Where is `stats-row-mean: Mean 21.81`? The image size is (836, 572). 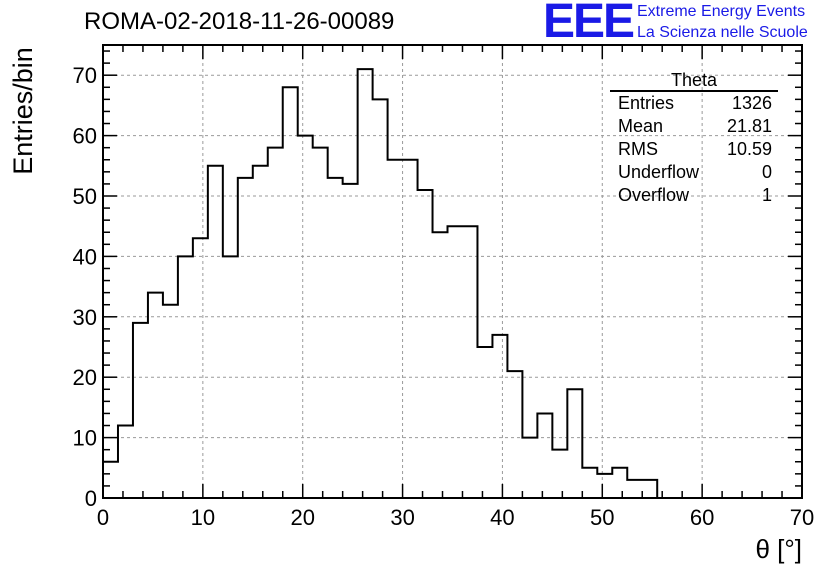 stats-row-mean: Mean 21.81 is located at coordinates (694, 126).